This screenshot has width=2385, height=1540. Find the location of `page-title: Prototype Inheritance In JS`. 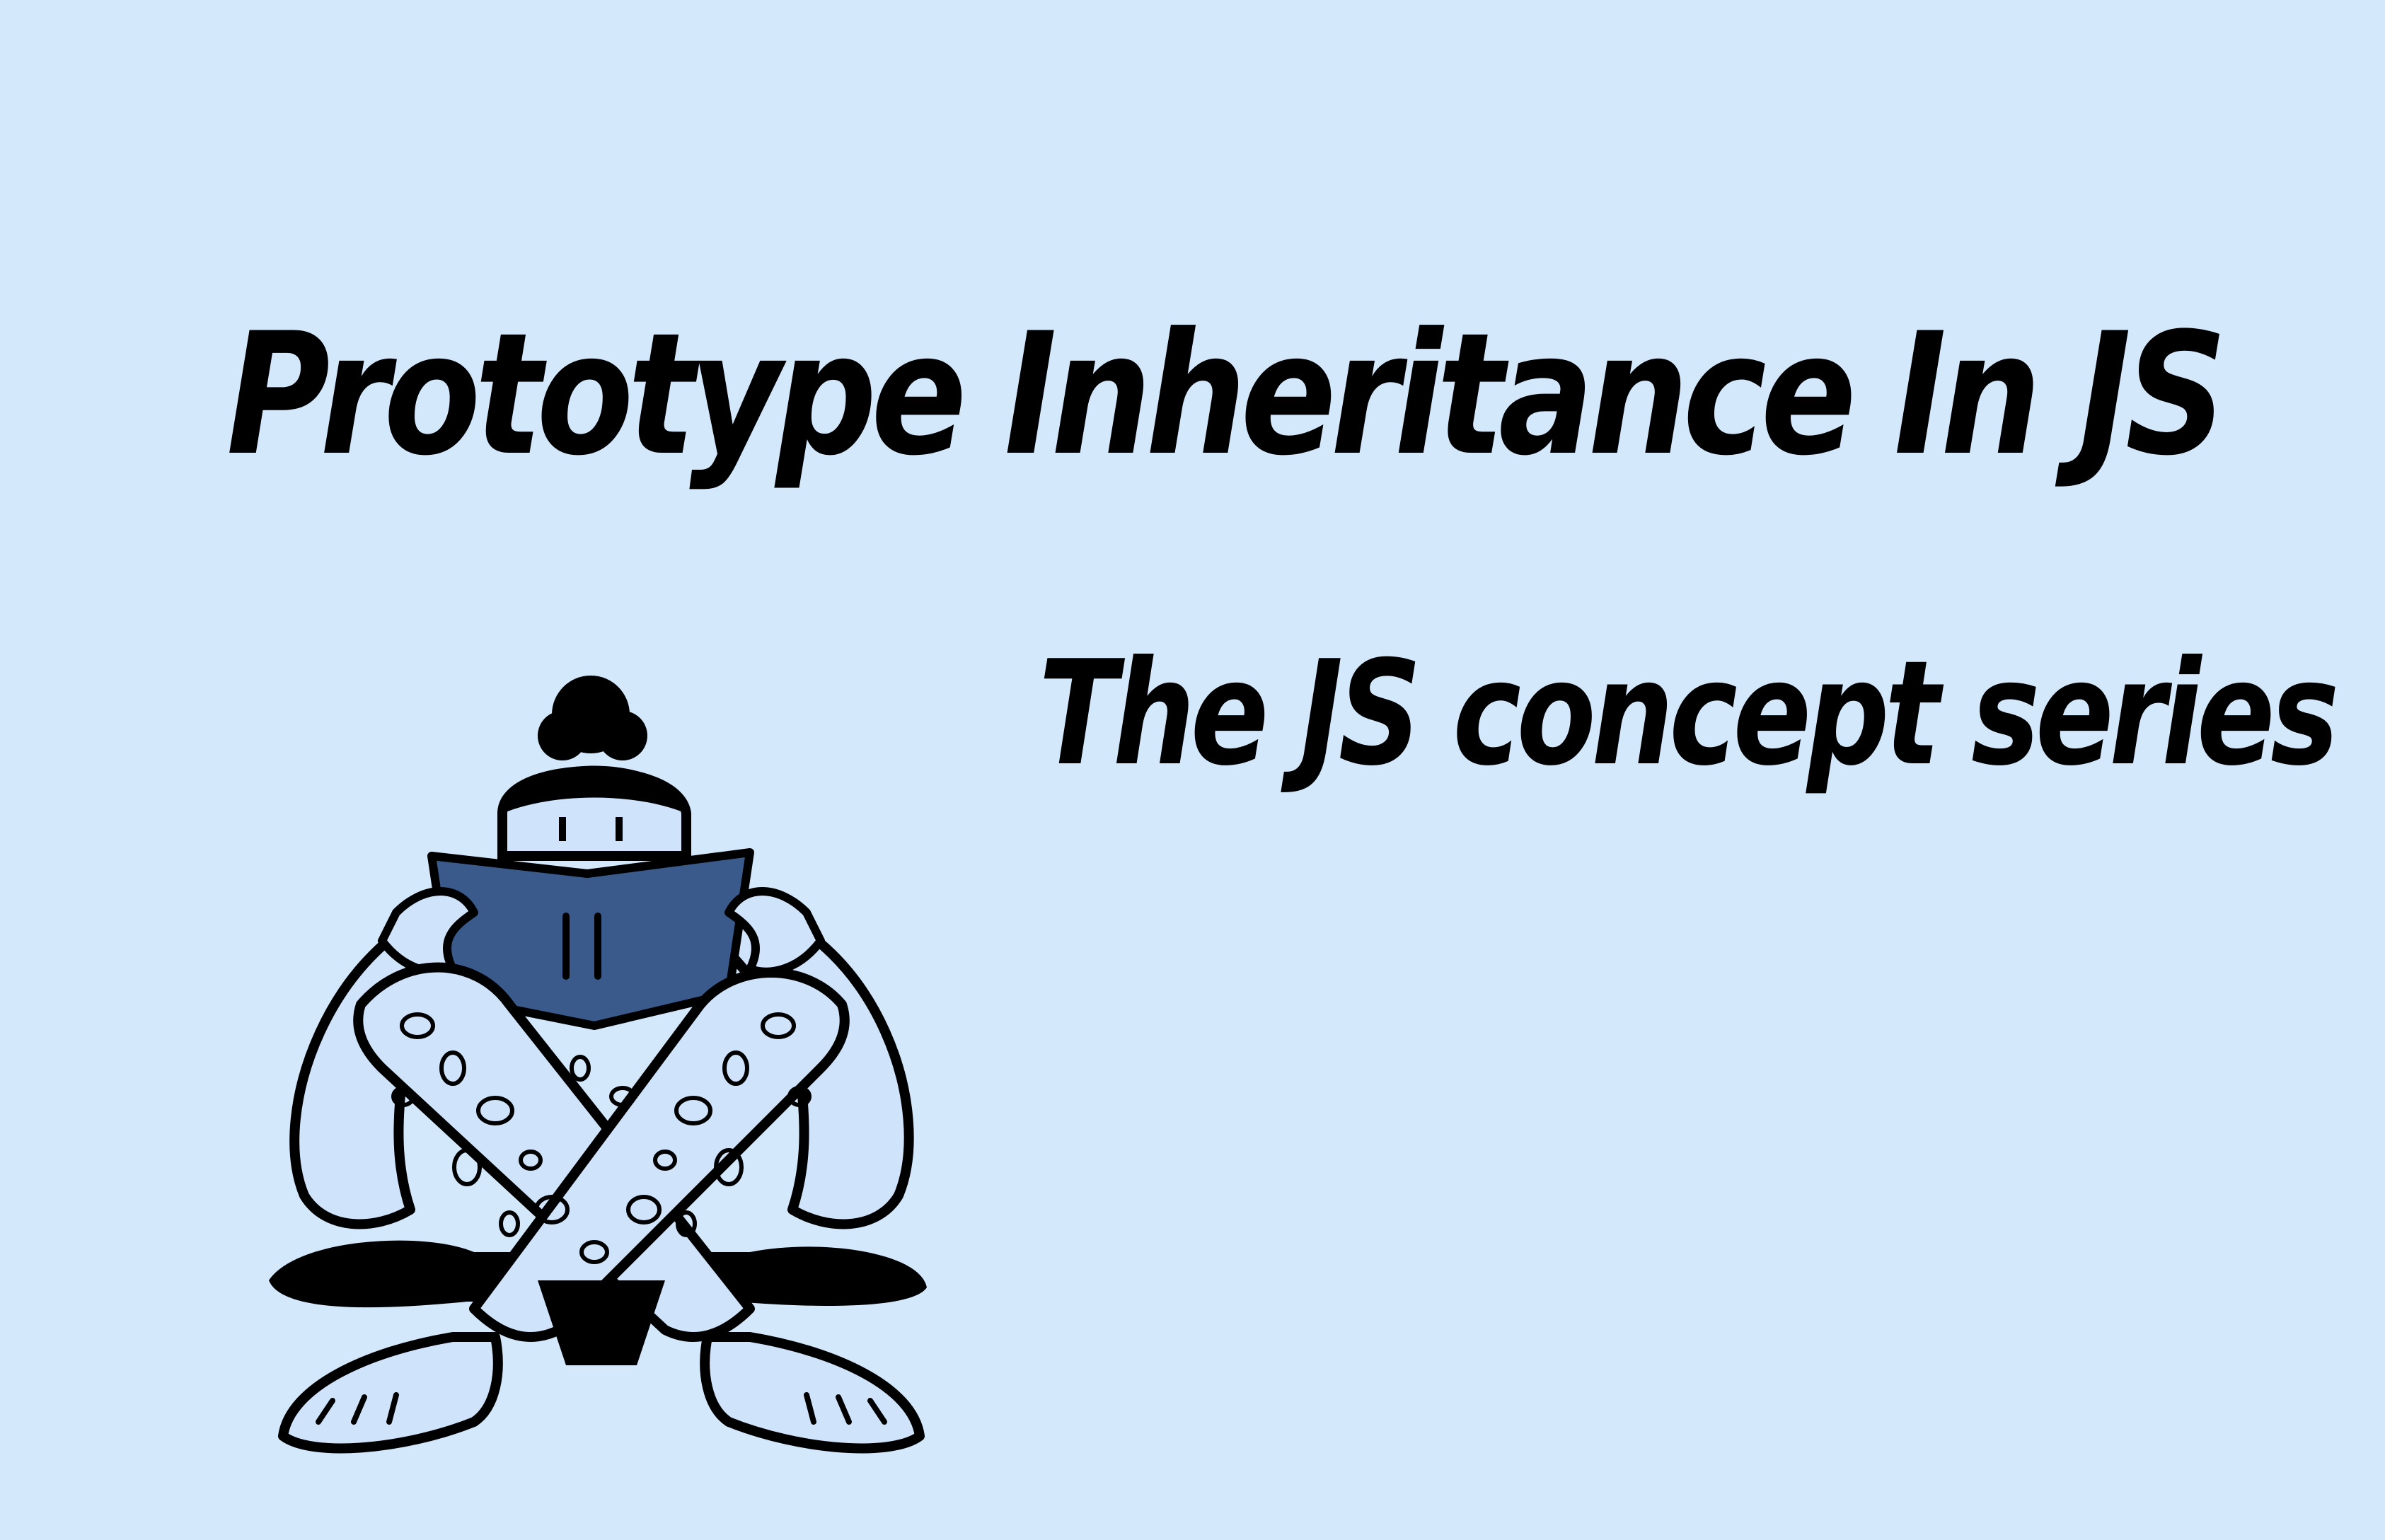

page-title: Prototype Inheritance In JS is located at coordinates (1226, 395).